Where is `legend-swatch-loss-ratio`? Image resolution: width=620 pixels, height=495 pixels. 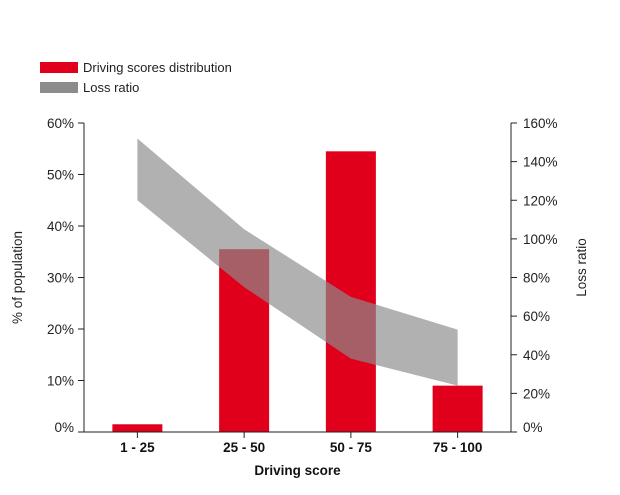
legend-swatch-loss-ratio is located at coordinates (59, 87).